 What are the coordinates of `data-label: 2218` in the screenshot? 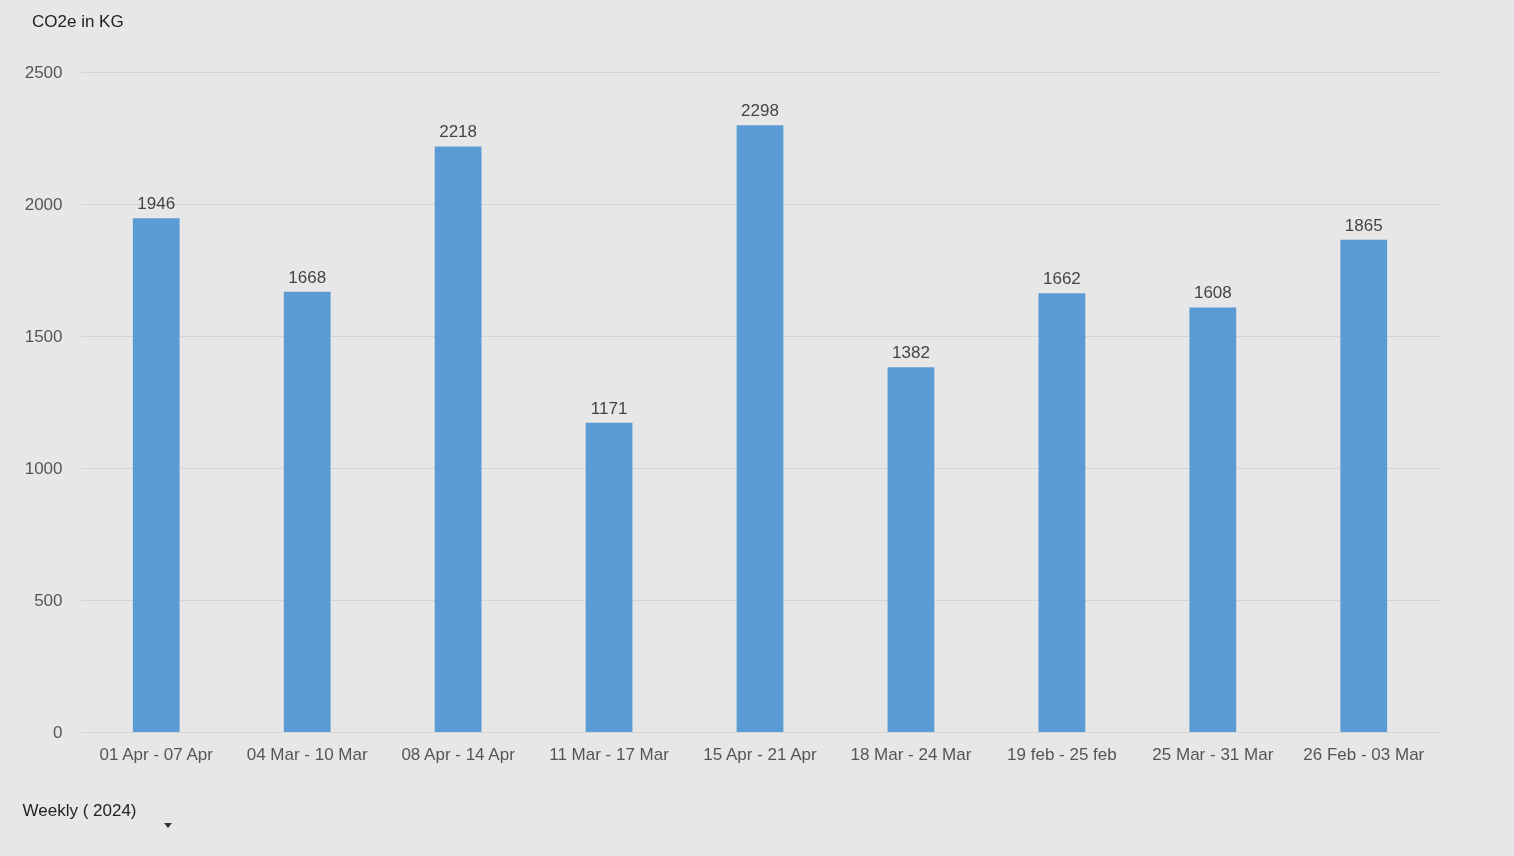 It's located at (458, 132).